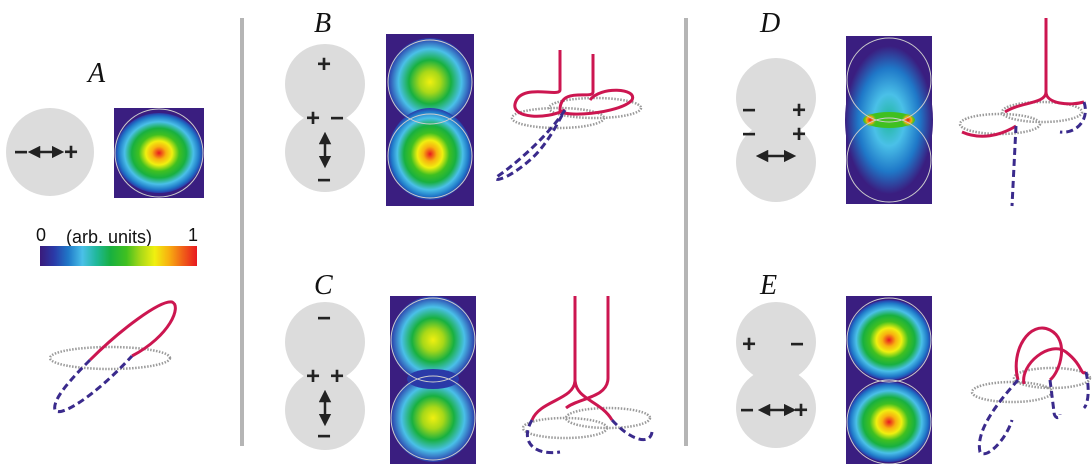  Describe the element at coordinates (110, 358) in the screenshot. I see `panel-a-ring` at that location.